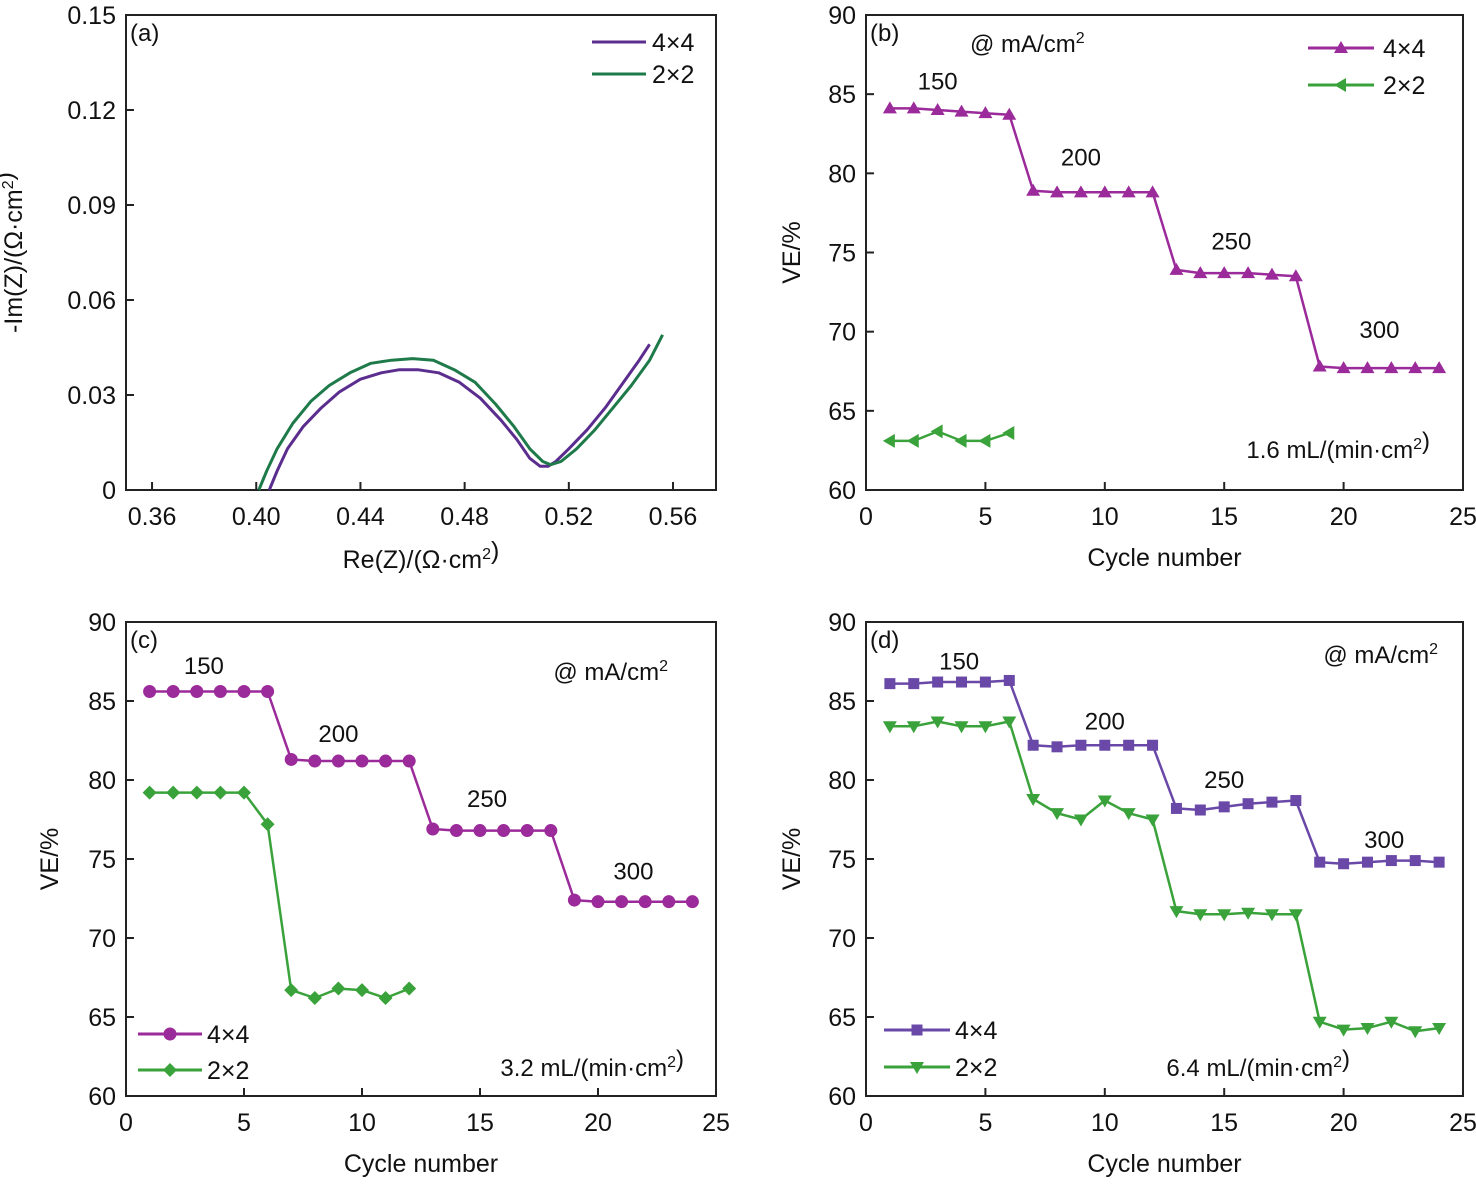 The image size is (1476, 1184). Describe the element at coordinates (338, 734) in the screenshot. I see `step-label: 200` at that location.